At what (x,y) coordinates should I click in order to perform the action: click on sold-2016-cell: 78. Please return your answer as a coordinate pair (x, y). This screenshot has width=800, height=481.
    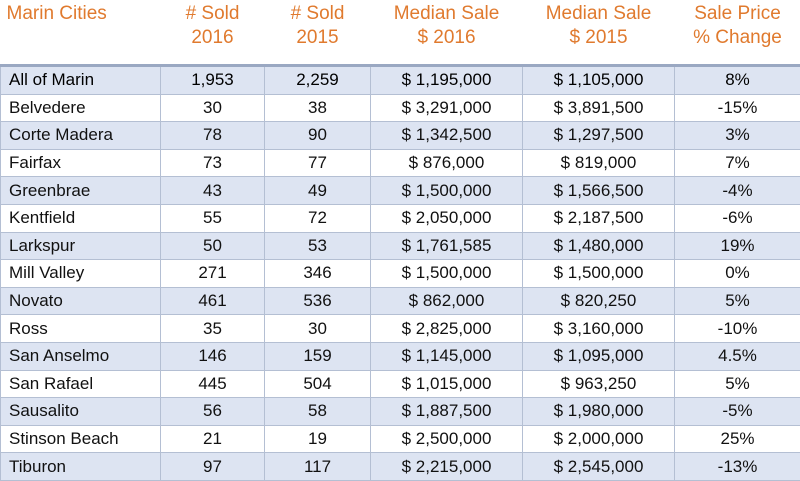
    Looking at the image, I should click on (213, 136).